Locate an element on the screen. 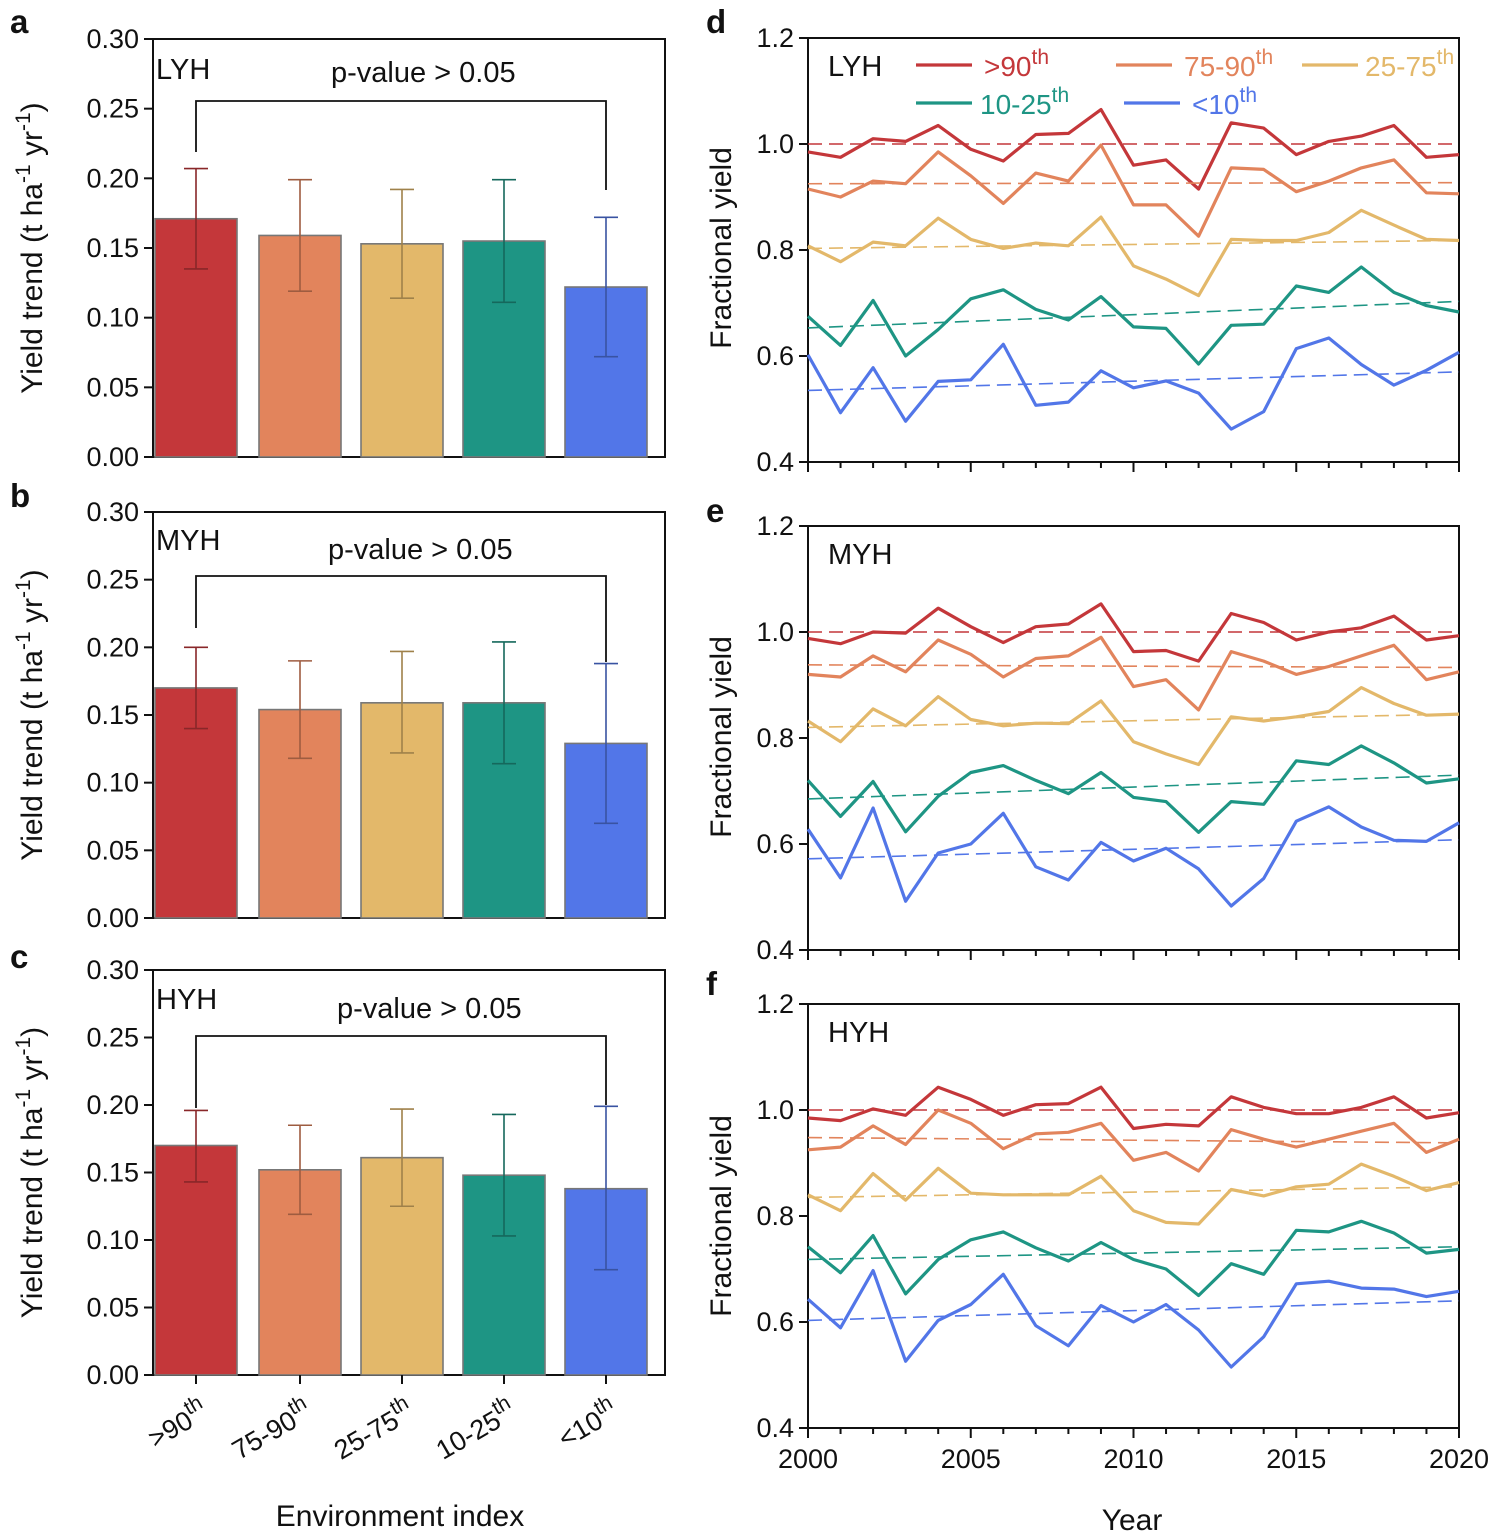  legend-label-gt90: >90th is located at coordinates (1016, 64).